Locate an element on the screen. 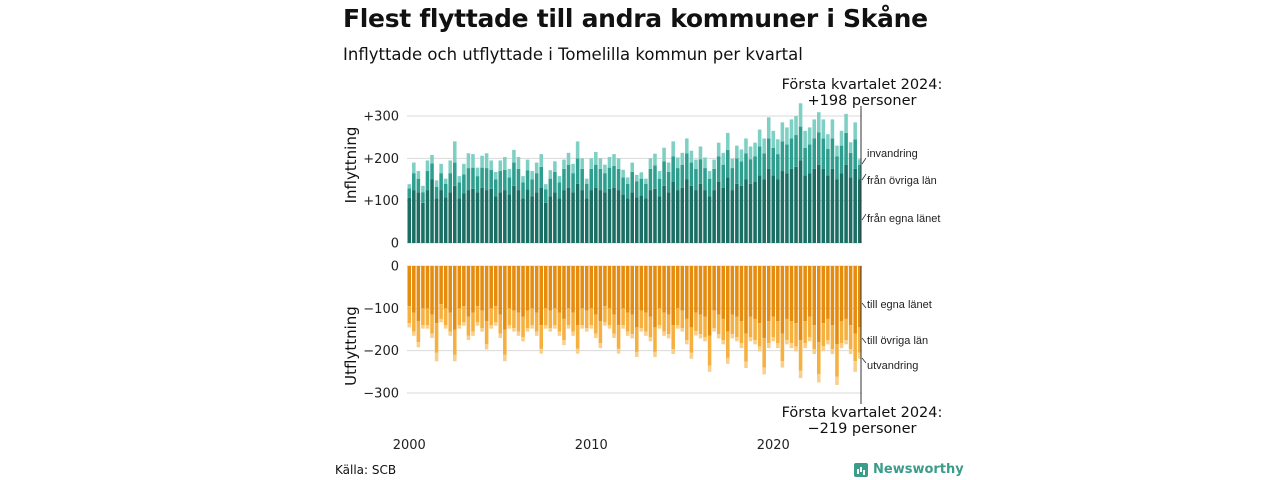 The height and width of the screenshot is (480, 1280). y-tick-label-top: +200 is located at coordinates (381, 159).